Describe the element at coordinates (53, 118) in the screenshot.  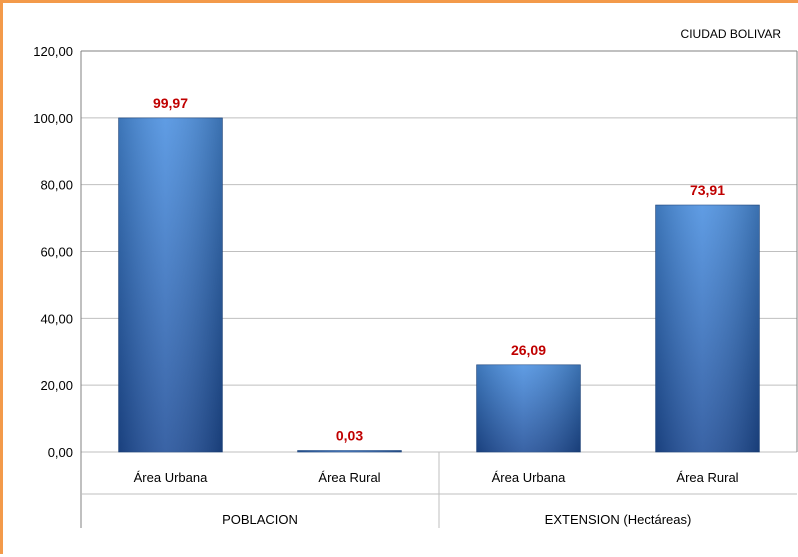
I see `y-tick-label: 100,00` at that location.